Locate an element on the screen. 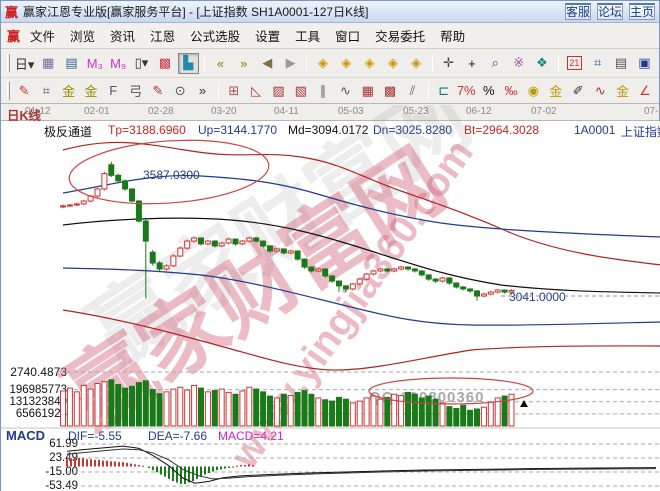  notes-icon: ▤ is located at coordinates (621, 62).